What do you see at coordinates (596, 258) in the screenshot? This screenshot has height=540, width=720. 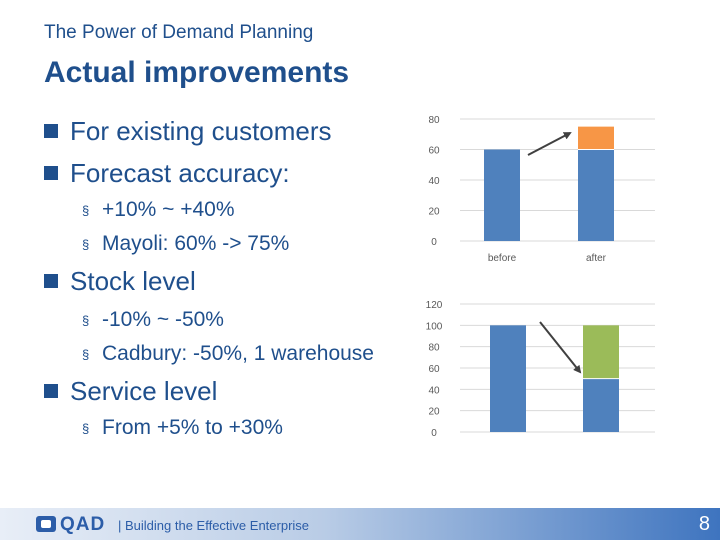 I see `category-label: after` at bounding box center [596, 258].